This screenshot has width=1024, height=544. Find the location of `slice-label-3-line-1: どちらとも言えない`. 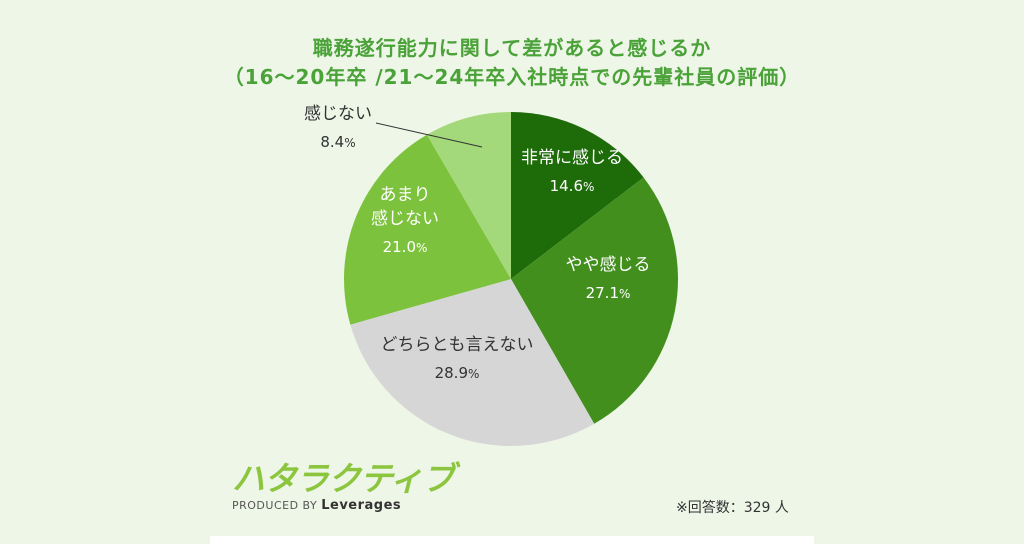

slice-label-3-line-1: どちらとも言えない is located at coordinates (457, 345).